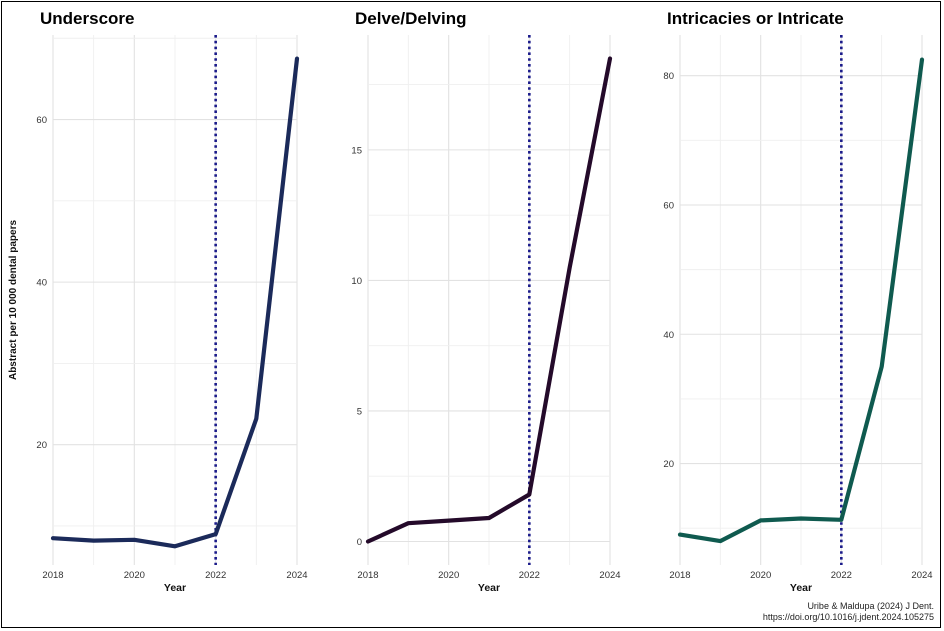 This screenshot has width=944, height=631. Describe the element at coordinates (755, 18) in the screenshot. I see `panel-title: Intricacies or Intricate` at that location.